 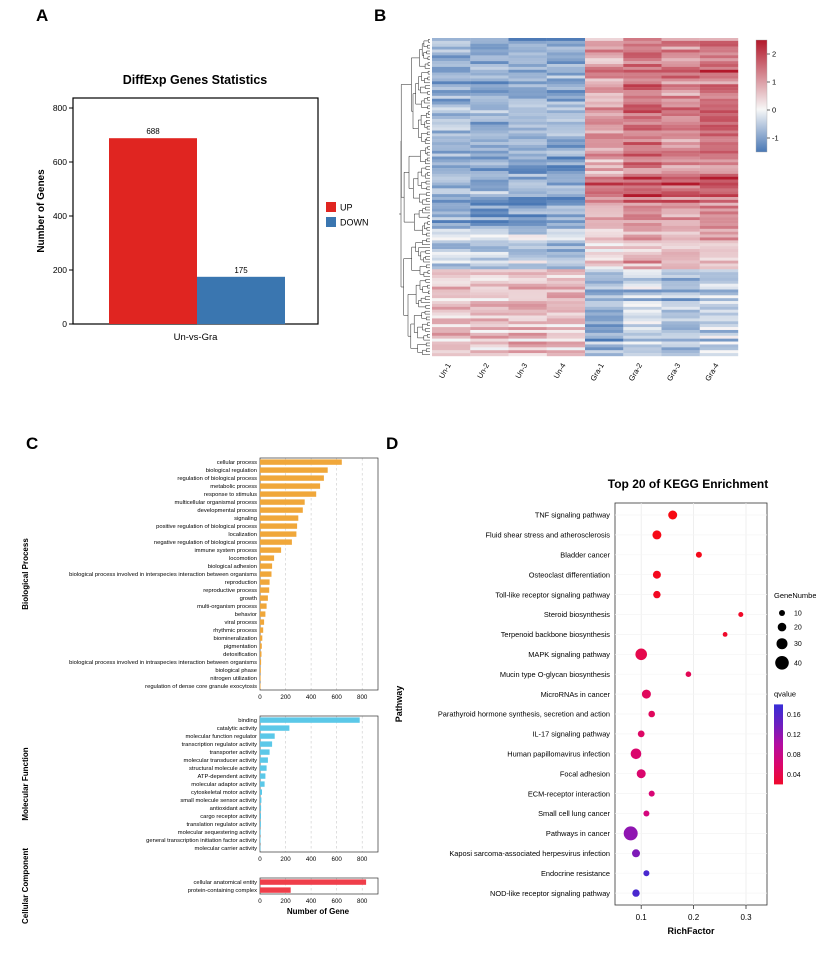 What do you see at coordinates (42, 15) in the screenshot?
I see `panel-a-letter: A` at bounding box center [42, 15].